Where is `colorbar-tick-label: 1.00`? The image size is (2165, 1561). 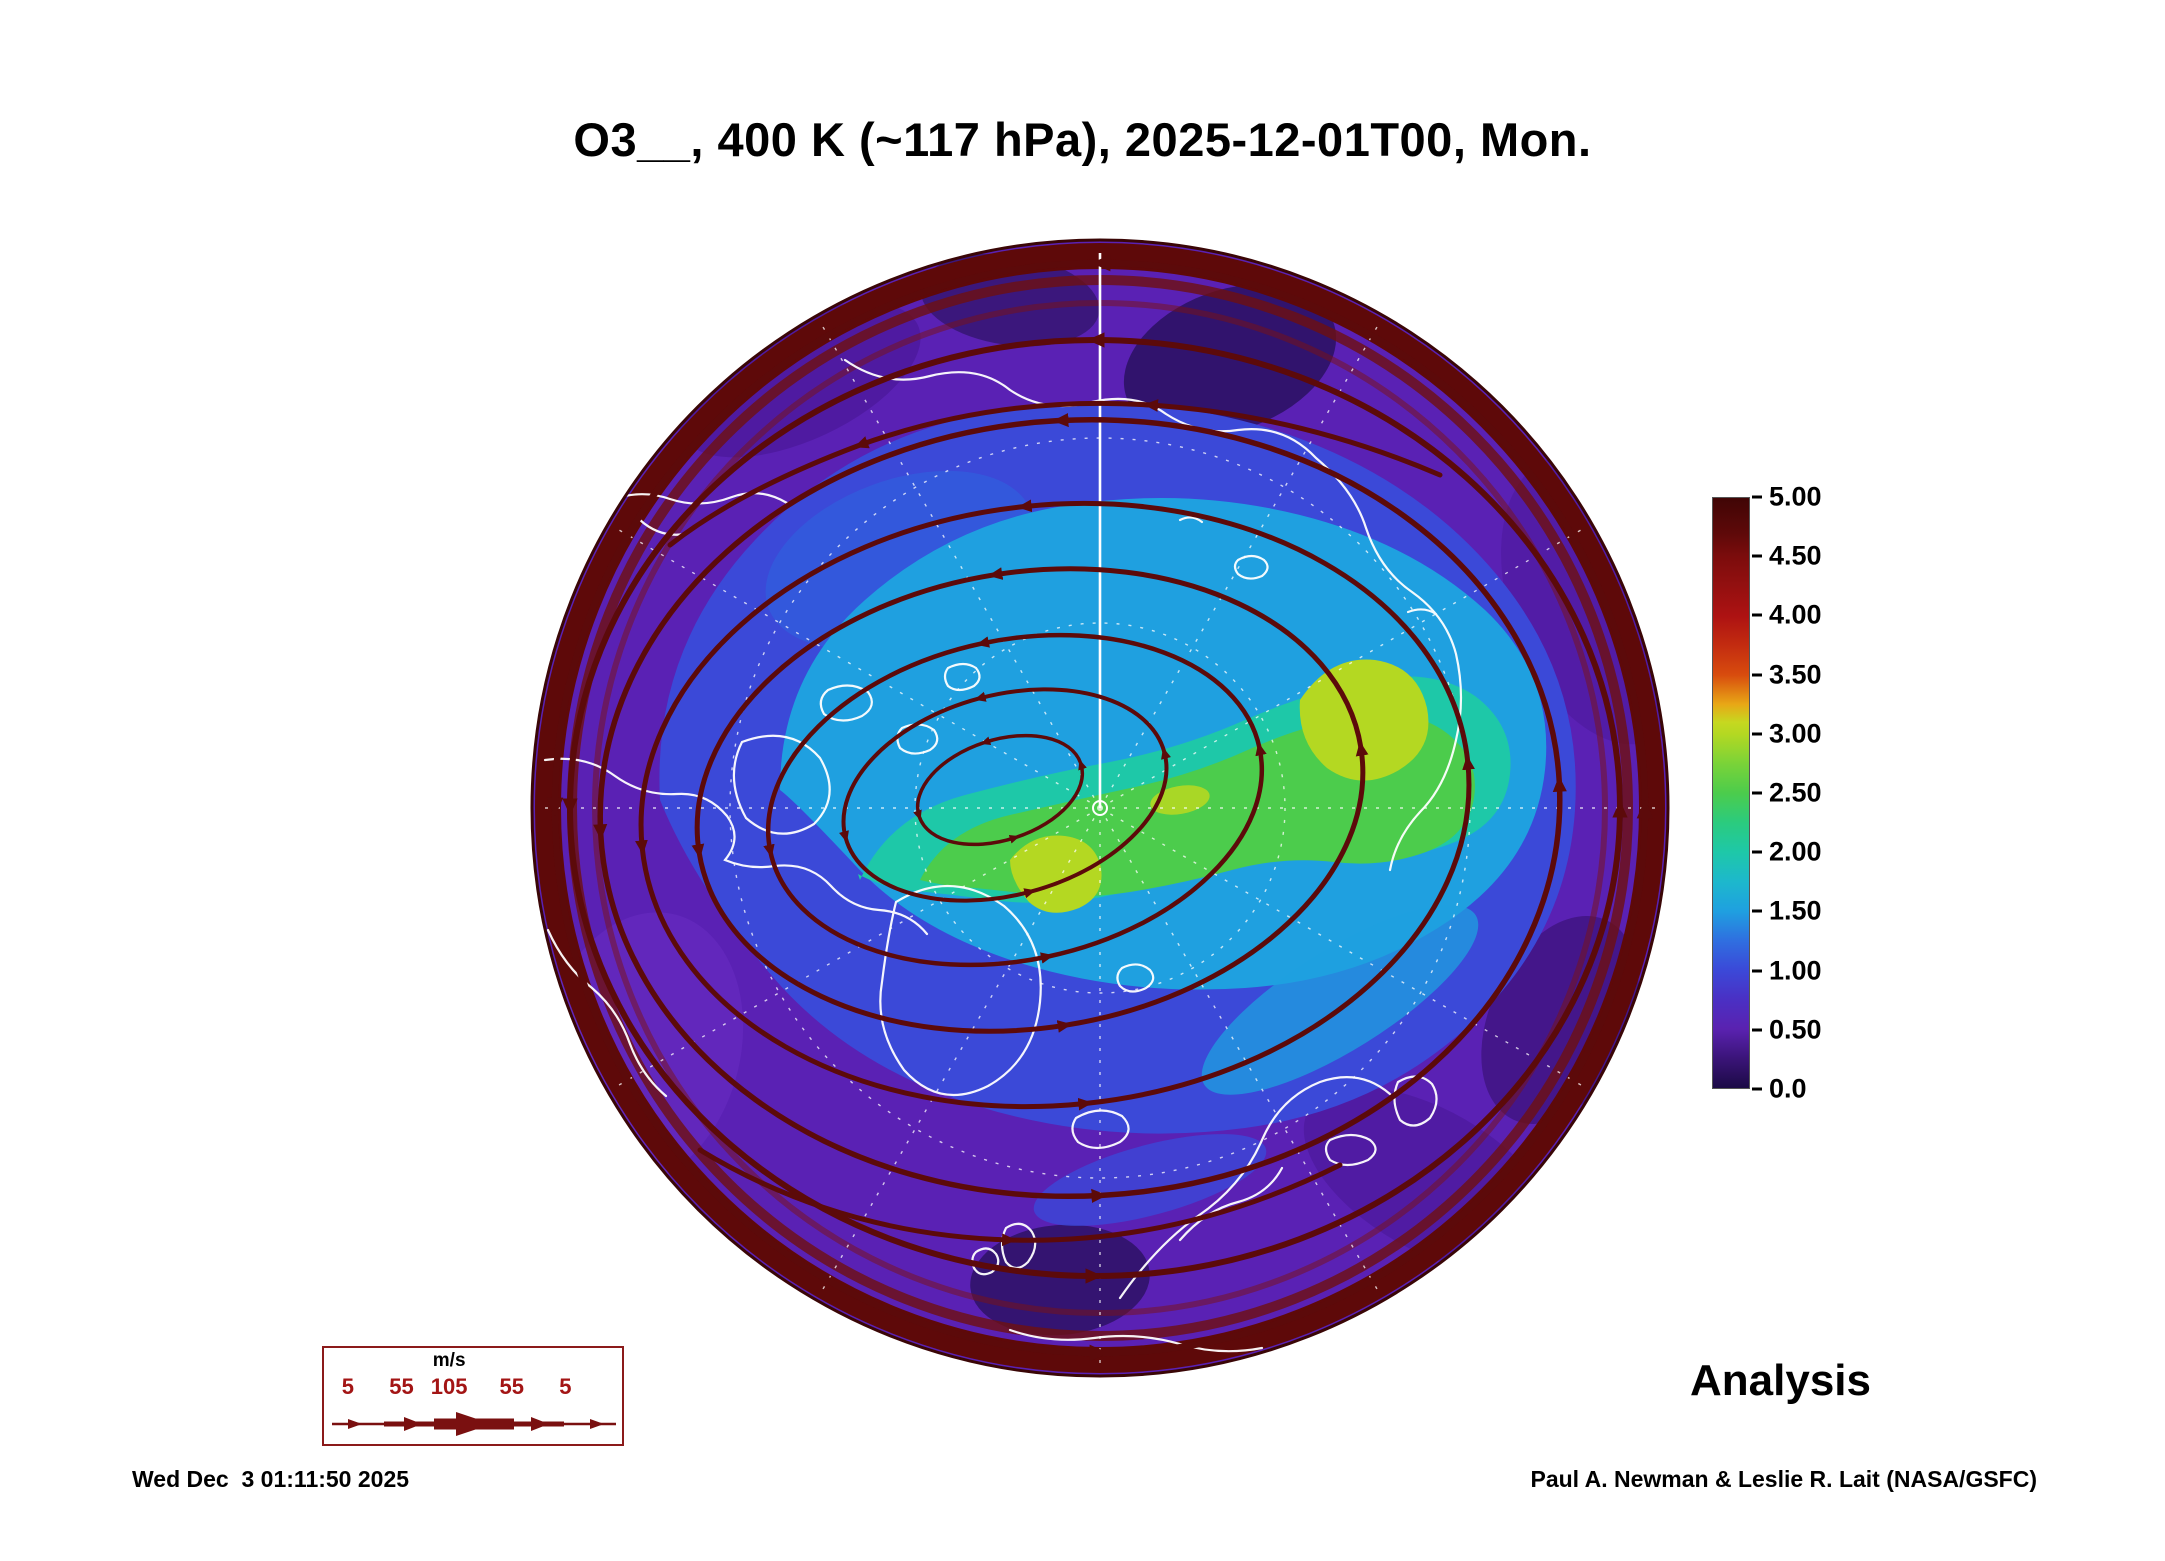 colorbar-tick-label: 1.00 is located at coordinates (1795, 970).